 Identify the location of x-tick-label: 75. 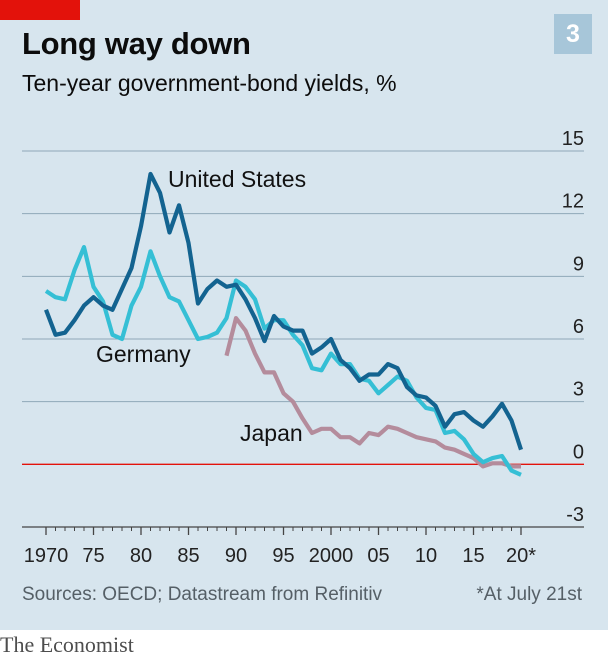
(93, 556).